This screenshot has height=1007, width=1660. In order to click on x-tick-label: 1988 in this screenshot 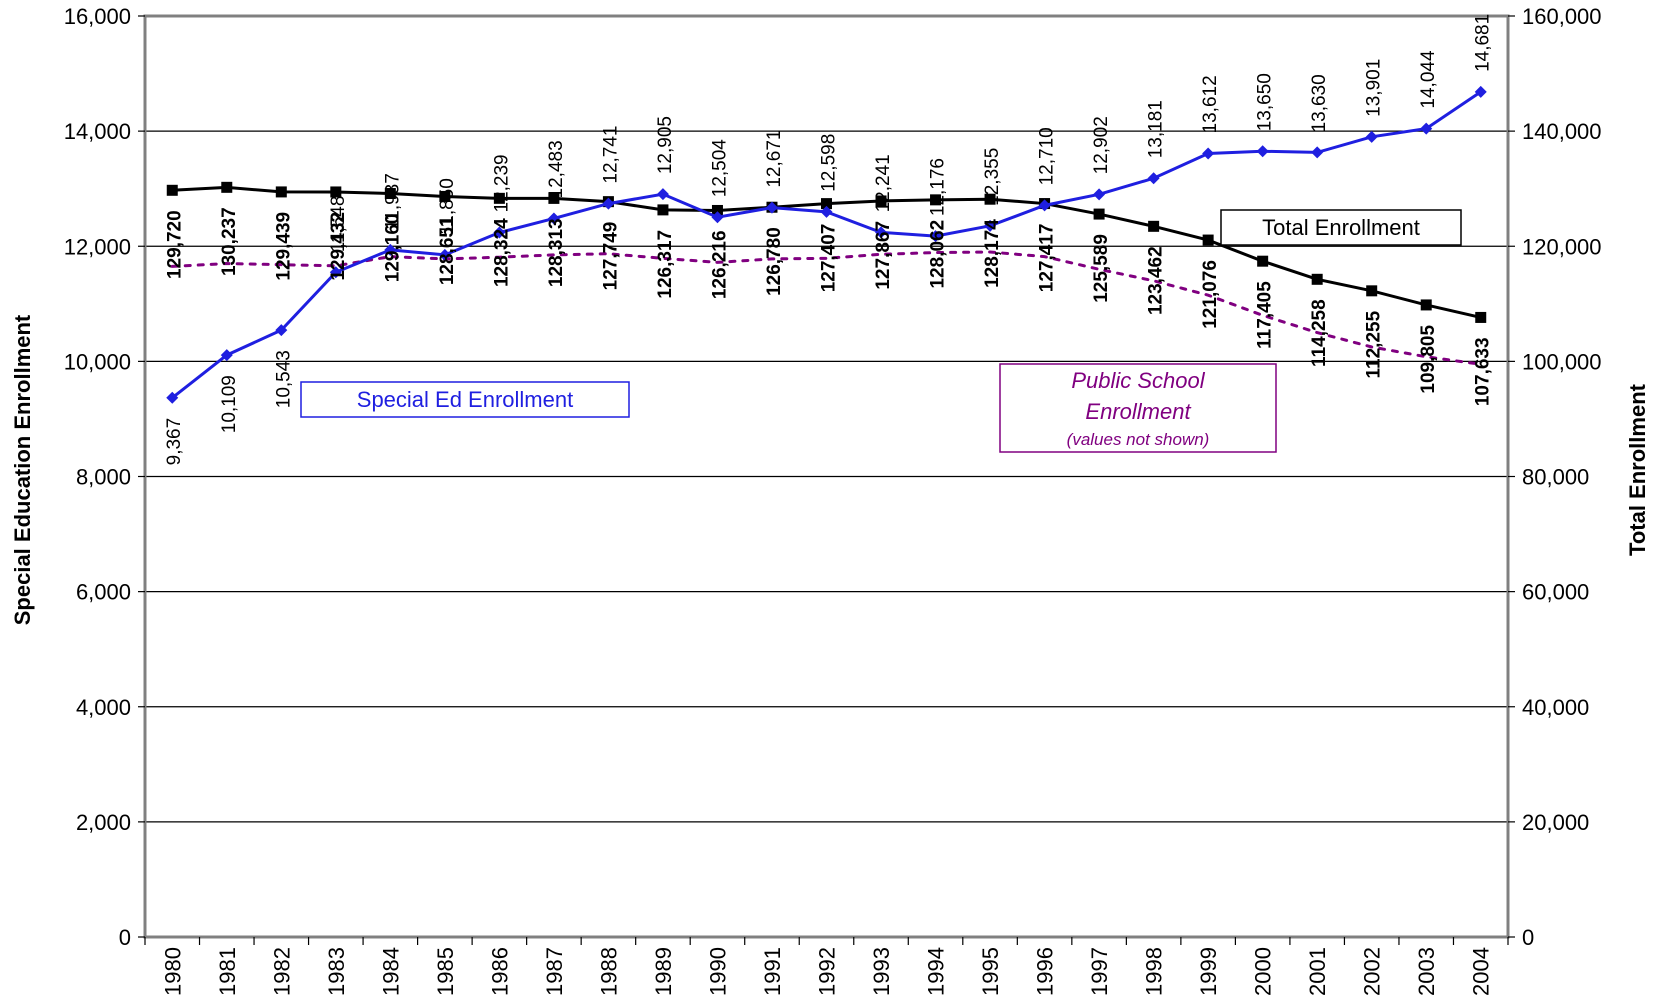, I will do `click(608, 971)`.